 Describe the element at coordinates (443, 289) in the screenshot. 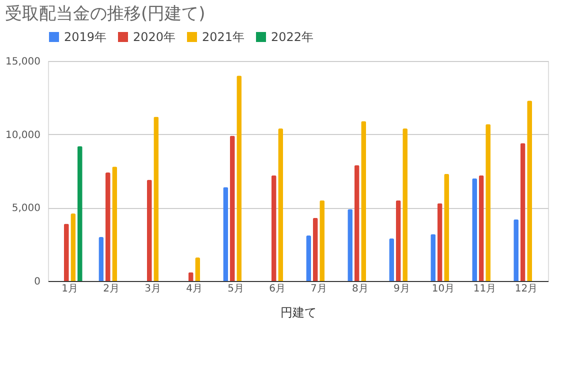

I see `x-tick-label: 10月` at that location.